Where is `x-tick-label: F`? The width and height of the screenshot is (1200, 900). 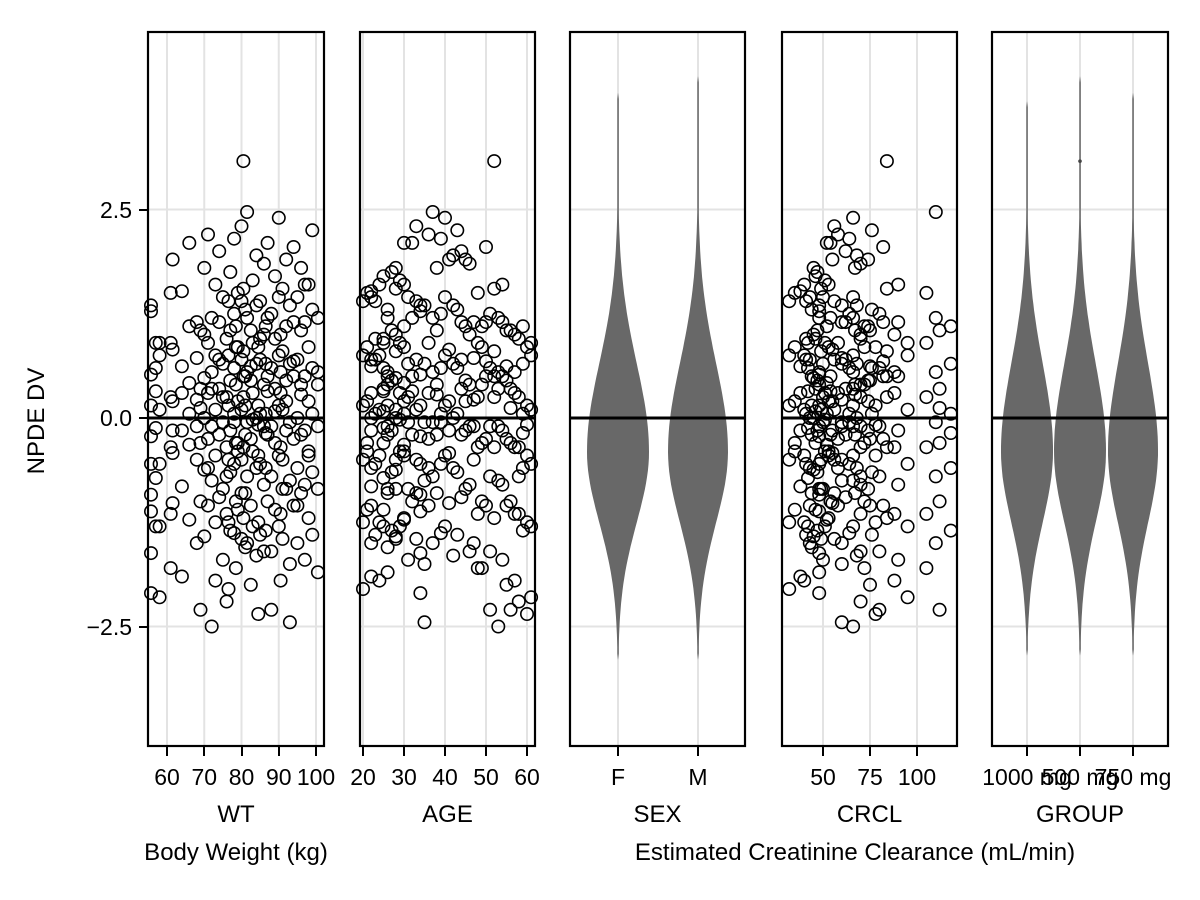
x-tick-label: F is located at coordinates (618, 777).